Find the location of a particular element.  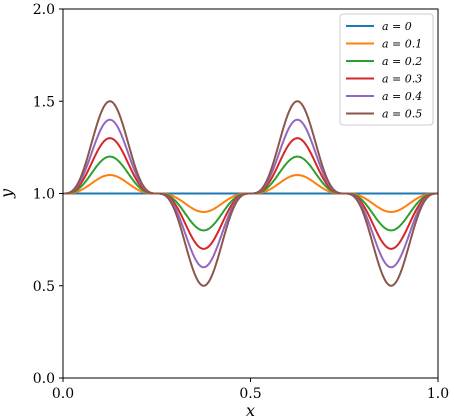

legend-label: a = 0.3 is located at coordinates (402, 79).